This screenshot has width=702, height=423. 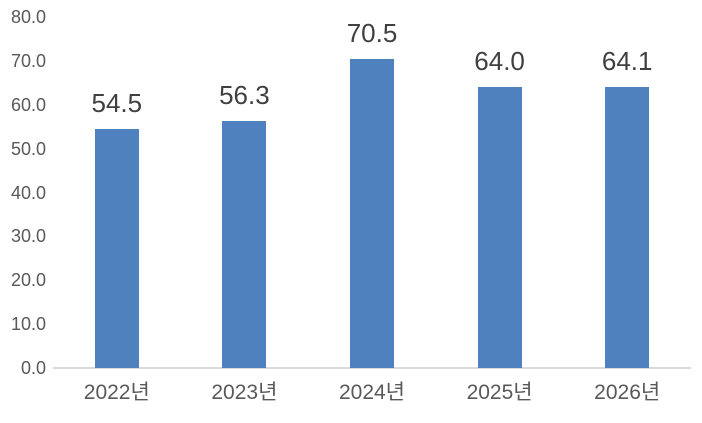 What do you see at coordinates (28, 236) in the screenshot?
I see `y-axis-tick-label: 30.0` at bounding box center [28, 236].